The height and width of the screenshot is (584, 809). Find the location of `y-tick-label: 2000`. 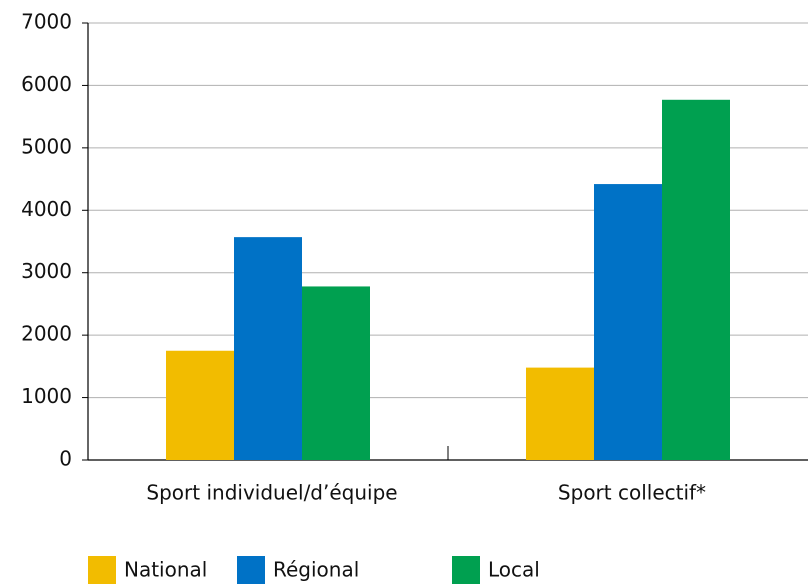

y-tick-label: 2000 is located at coordinates (46, 334).